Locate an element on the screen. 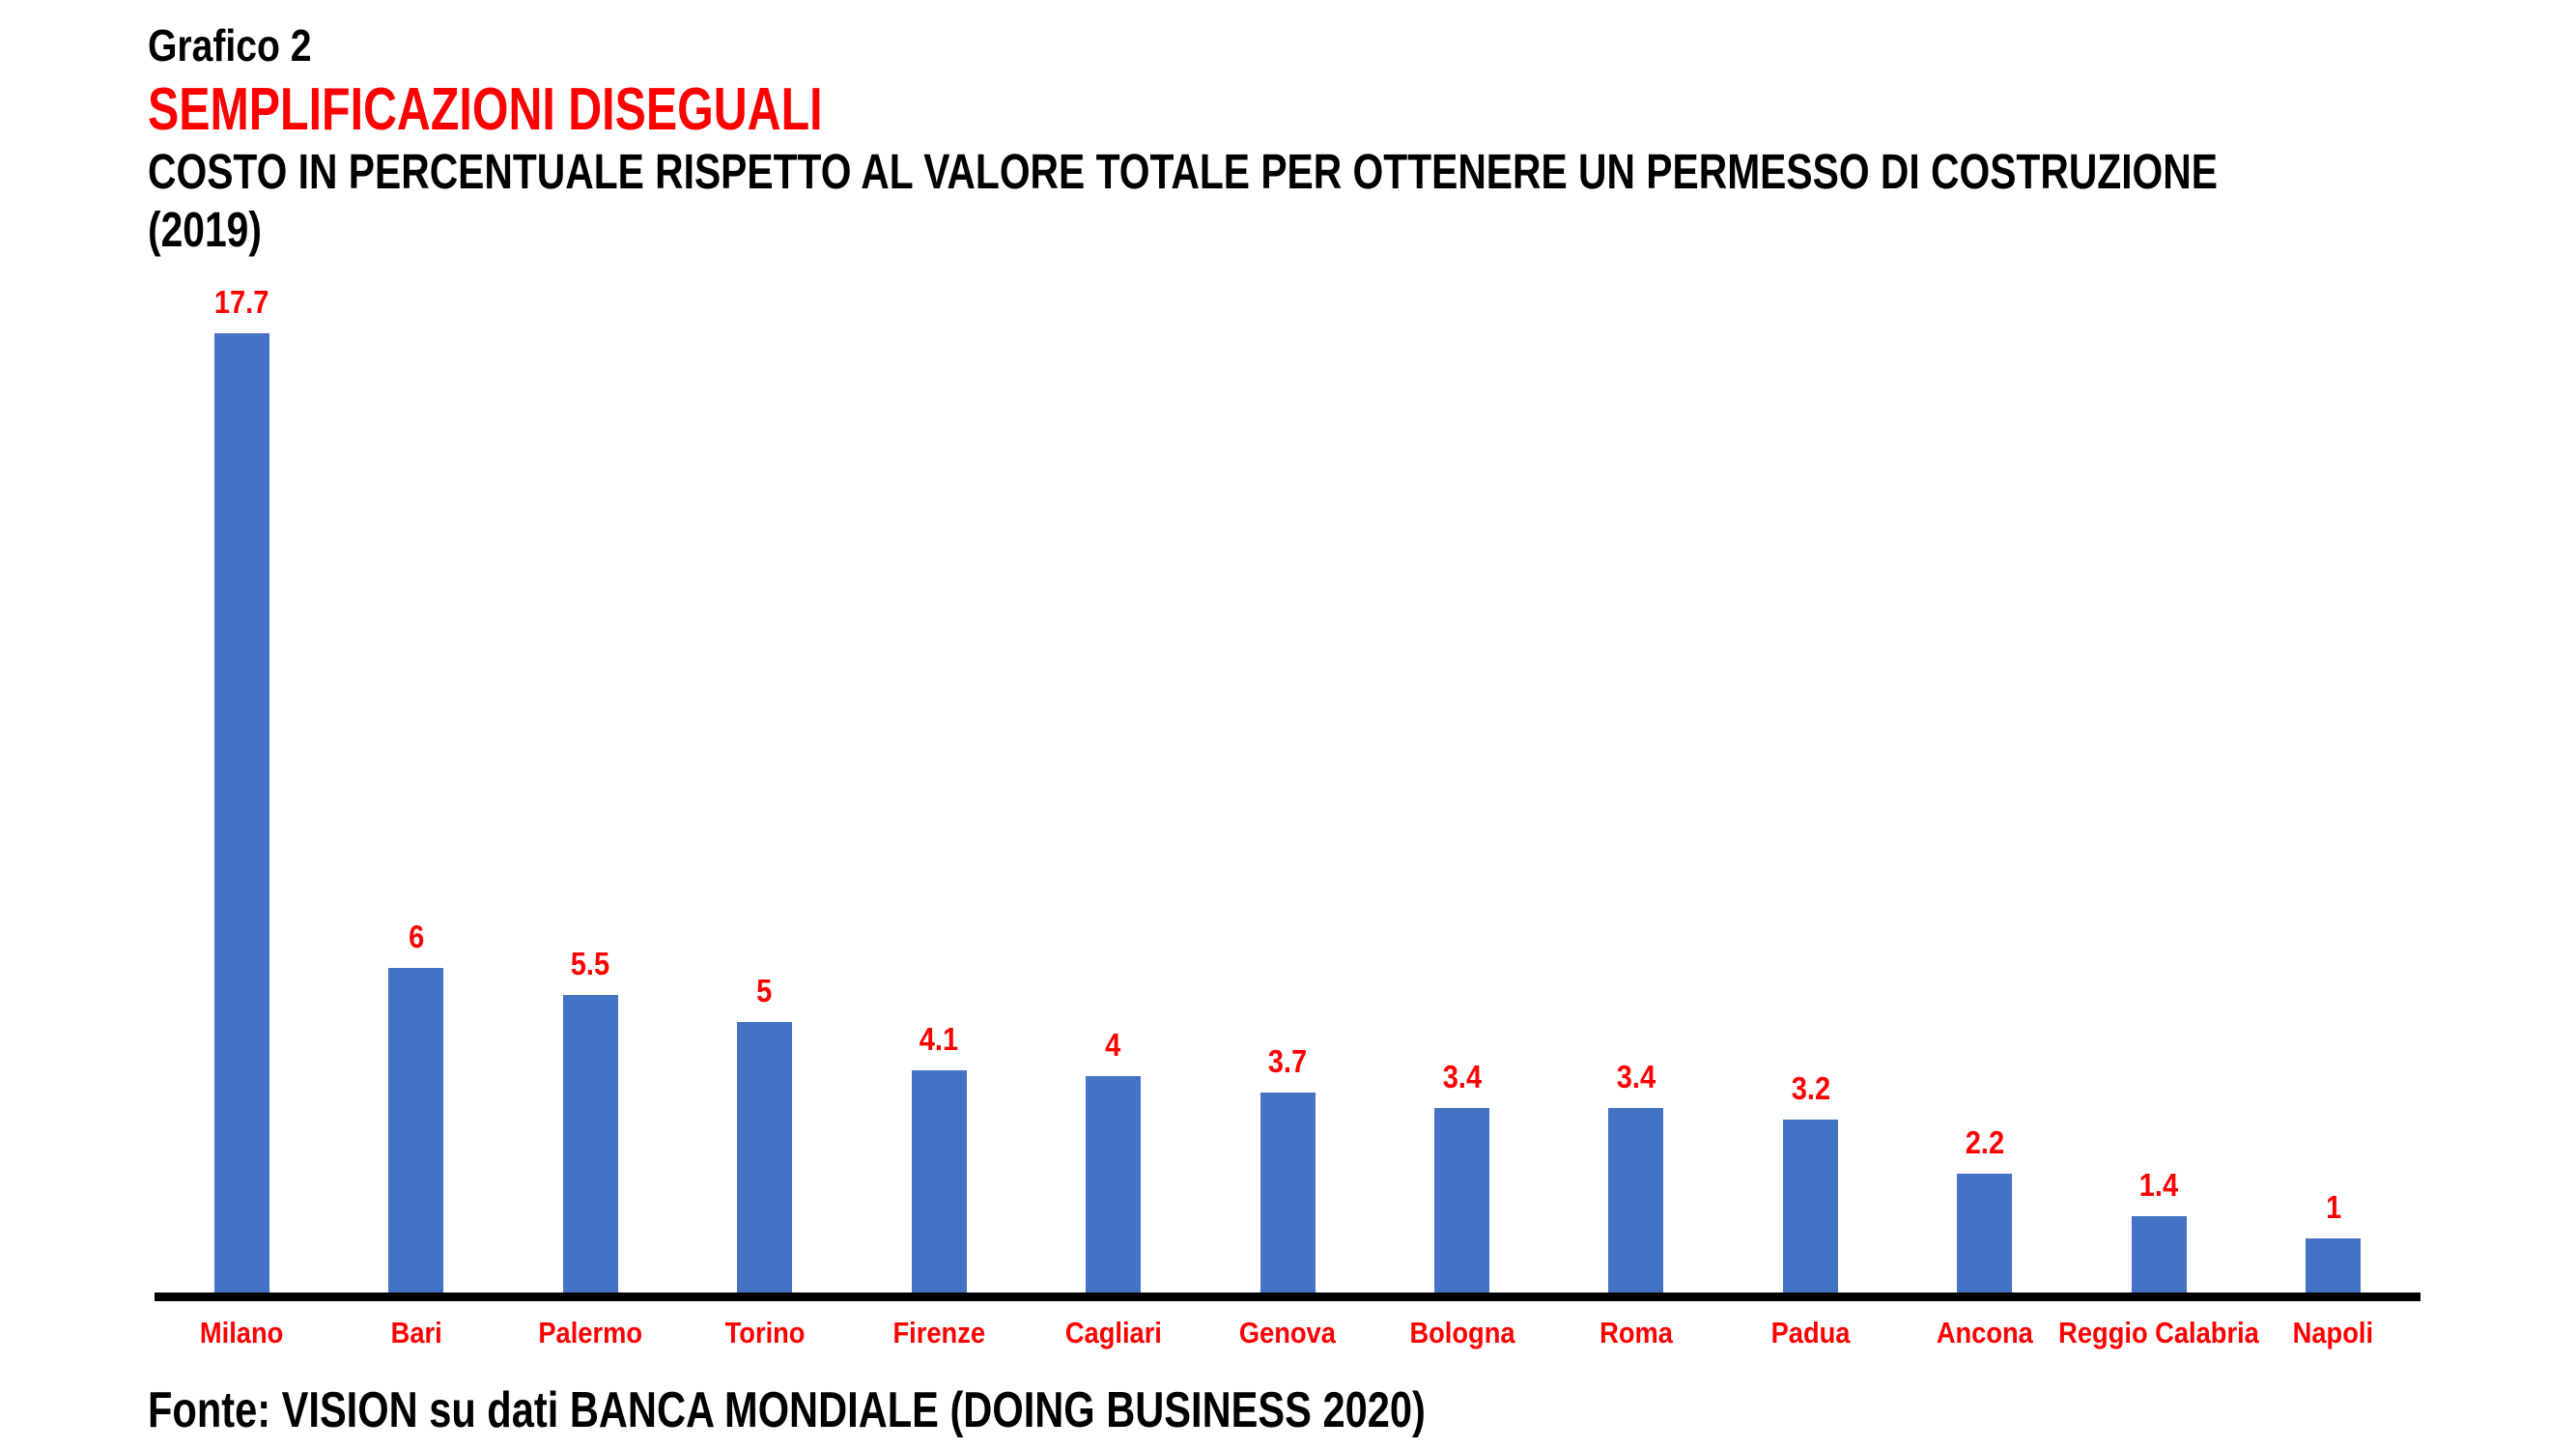 This screenshot has width=2576, height=1449. category-cell: Ancona is located at coordinates (1985, 1333).